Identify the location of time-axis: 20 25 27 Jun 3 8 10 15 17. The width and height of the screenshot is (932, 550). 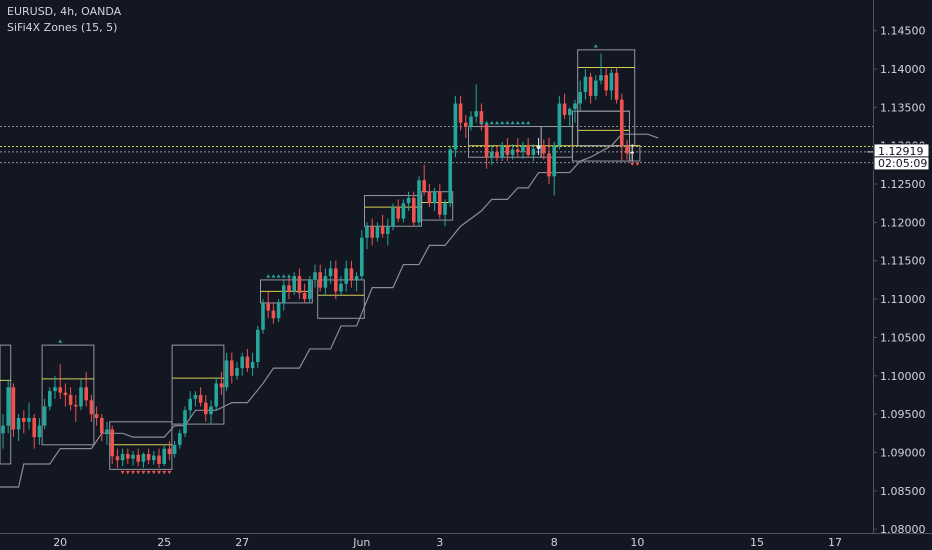
(466, 541).